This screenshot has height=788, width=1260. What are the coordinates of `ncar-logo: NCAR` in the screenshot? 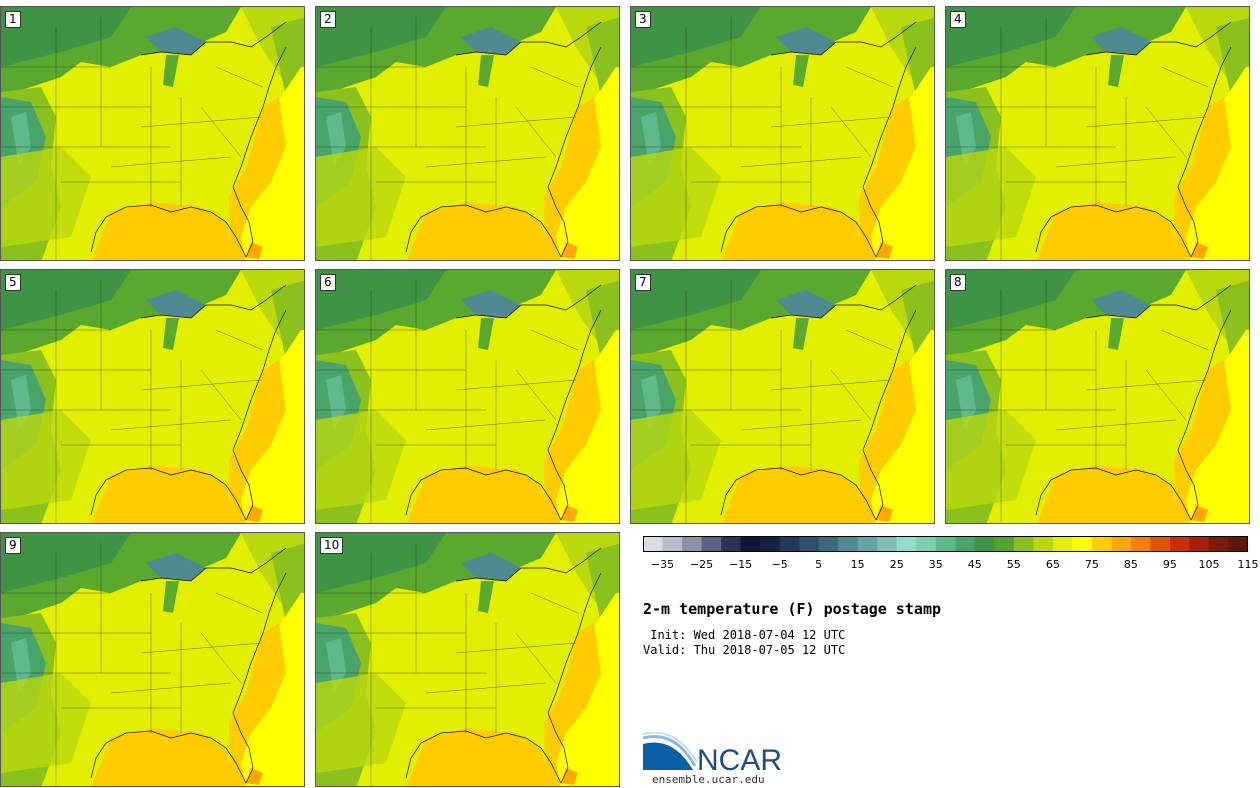 It's located at (717, 754).